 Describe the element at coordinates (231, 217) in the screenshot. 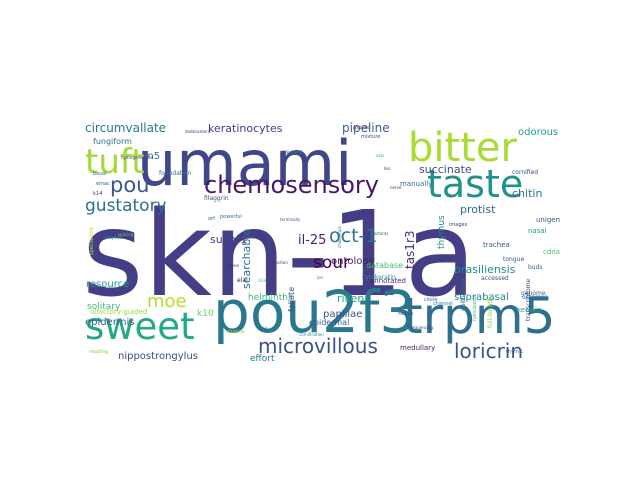

I see `word-powerful: powerful` at that location.